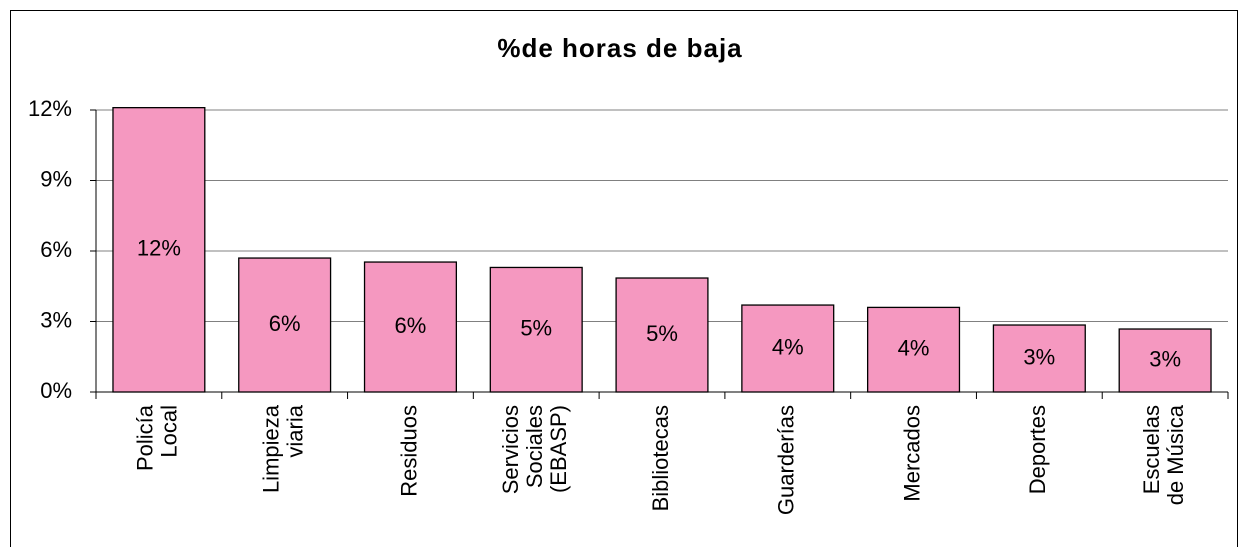  Describe the element at coordinates (1151, 449) in the screenshot. I see `x-tick-label: Escuelas` at that location.